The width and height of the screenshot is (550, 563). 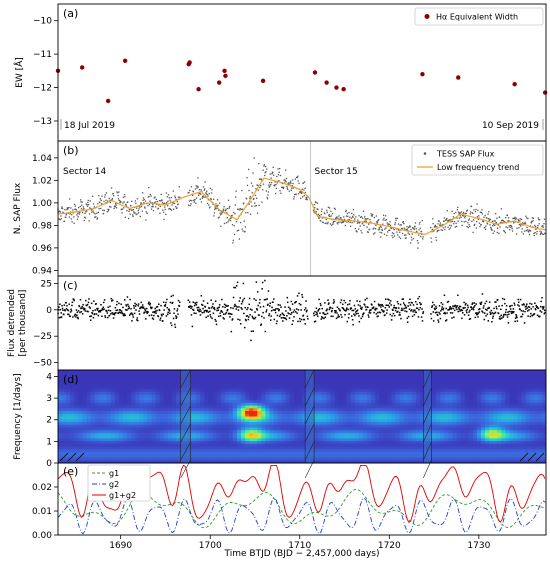 I want to click on legend-label: Low frequency trend, so click(x=478, y=167).